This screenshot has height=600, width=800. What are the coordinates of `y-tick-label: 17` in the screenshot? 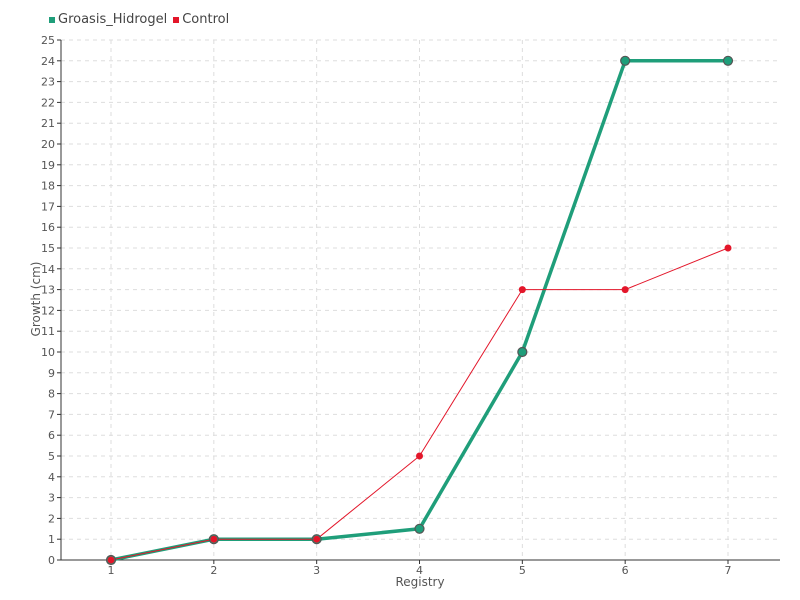 It's located at (48, 206).